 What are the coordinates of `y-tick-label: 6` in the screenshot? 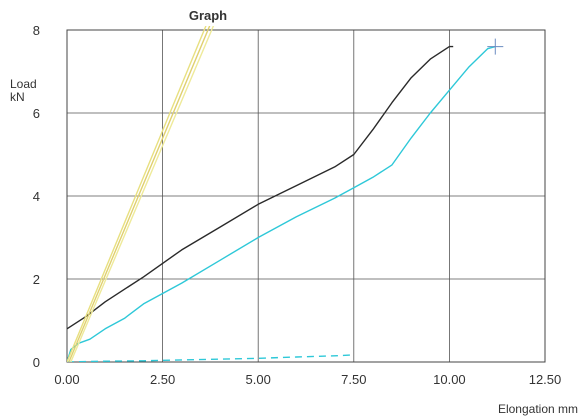 It's located at (36, 113).